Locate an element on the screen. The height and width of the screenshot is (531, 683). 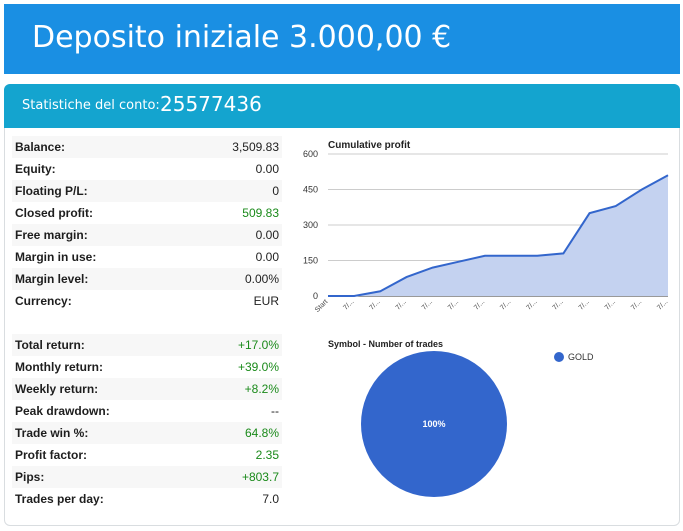
stat-value: +803.7 is located at coordinates (260, 477).